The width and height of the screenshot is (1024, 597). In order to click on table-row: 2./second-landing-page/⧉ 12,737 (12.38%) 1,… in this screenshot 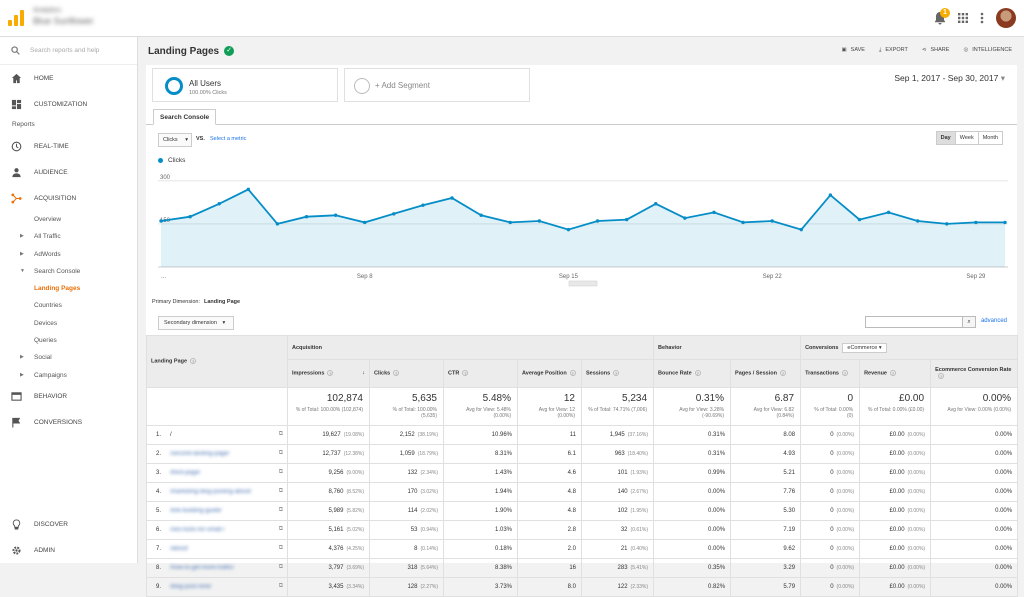, I will do `click(582, 454)`.